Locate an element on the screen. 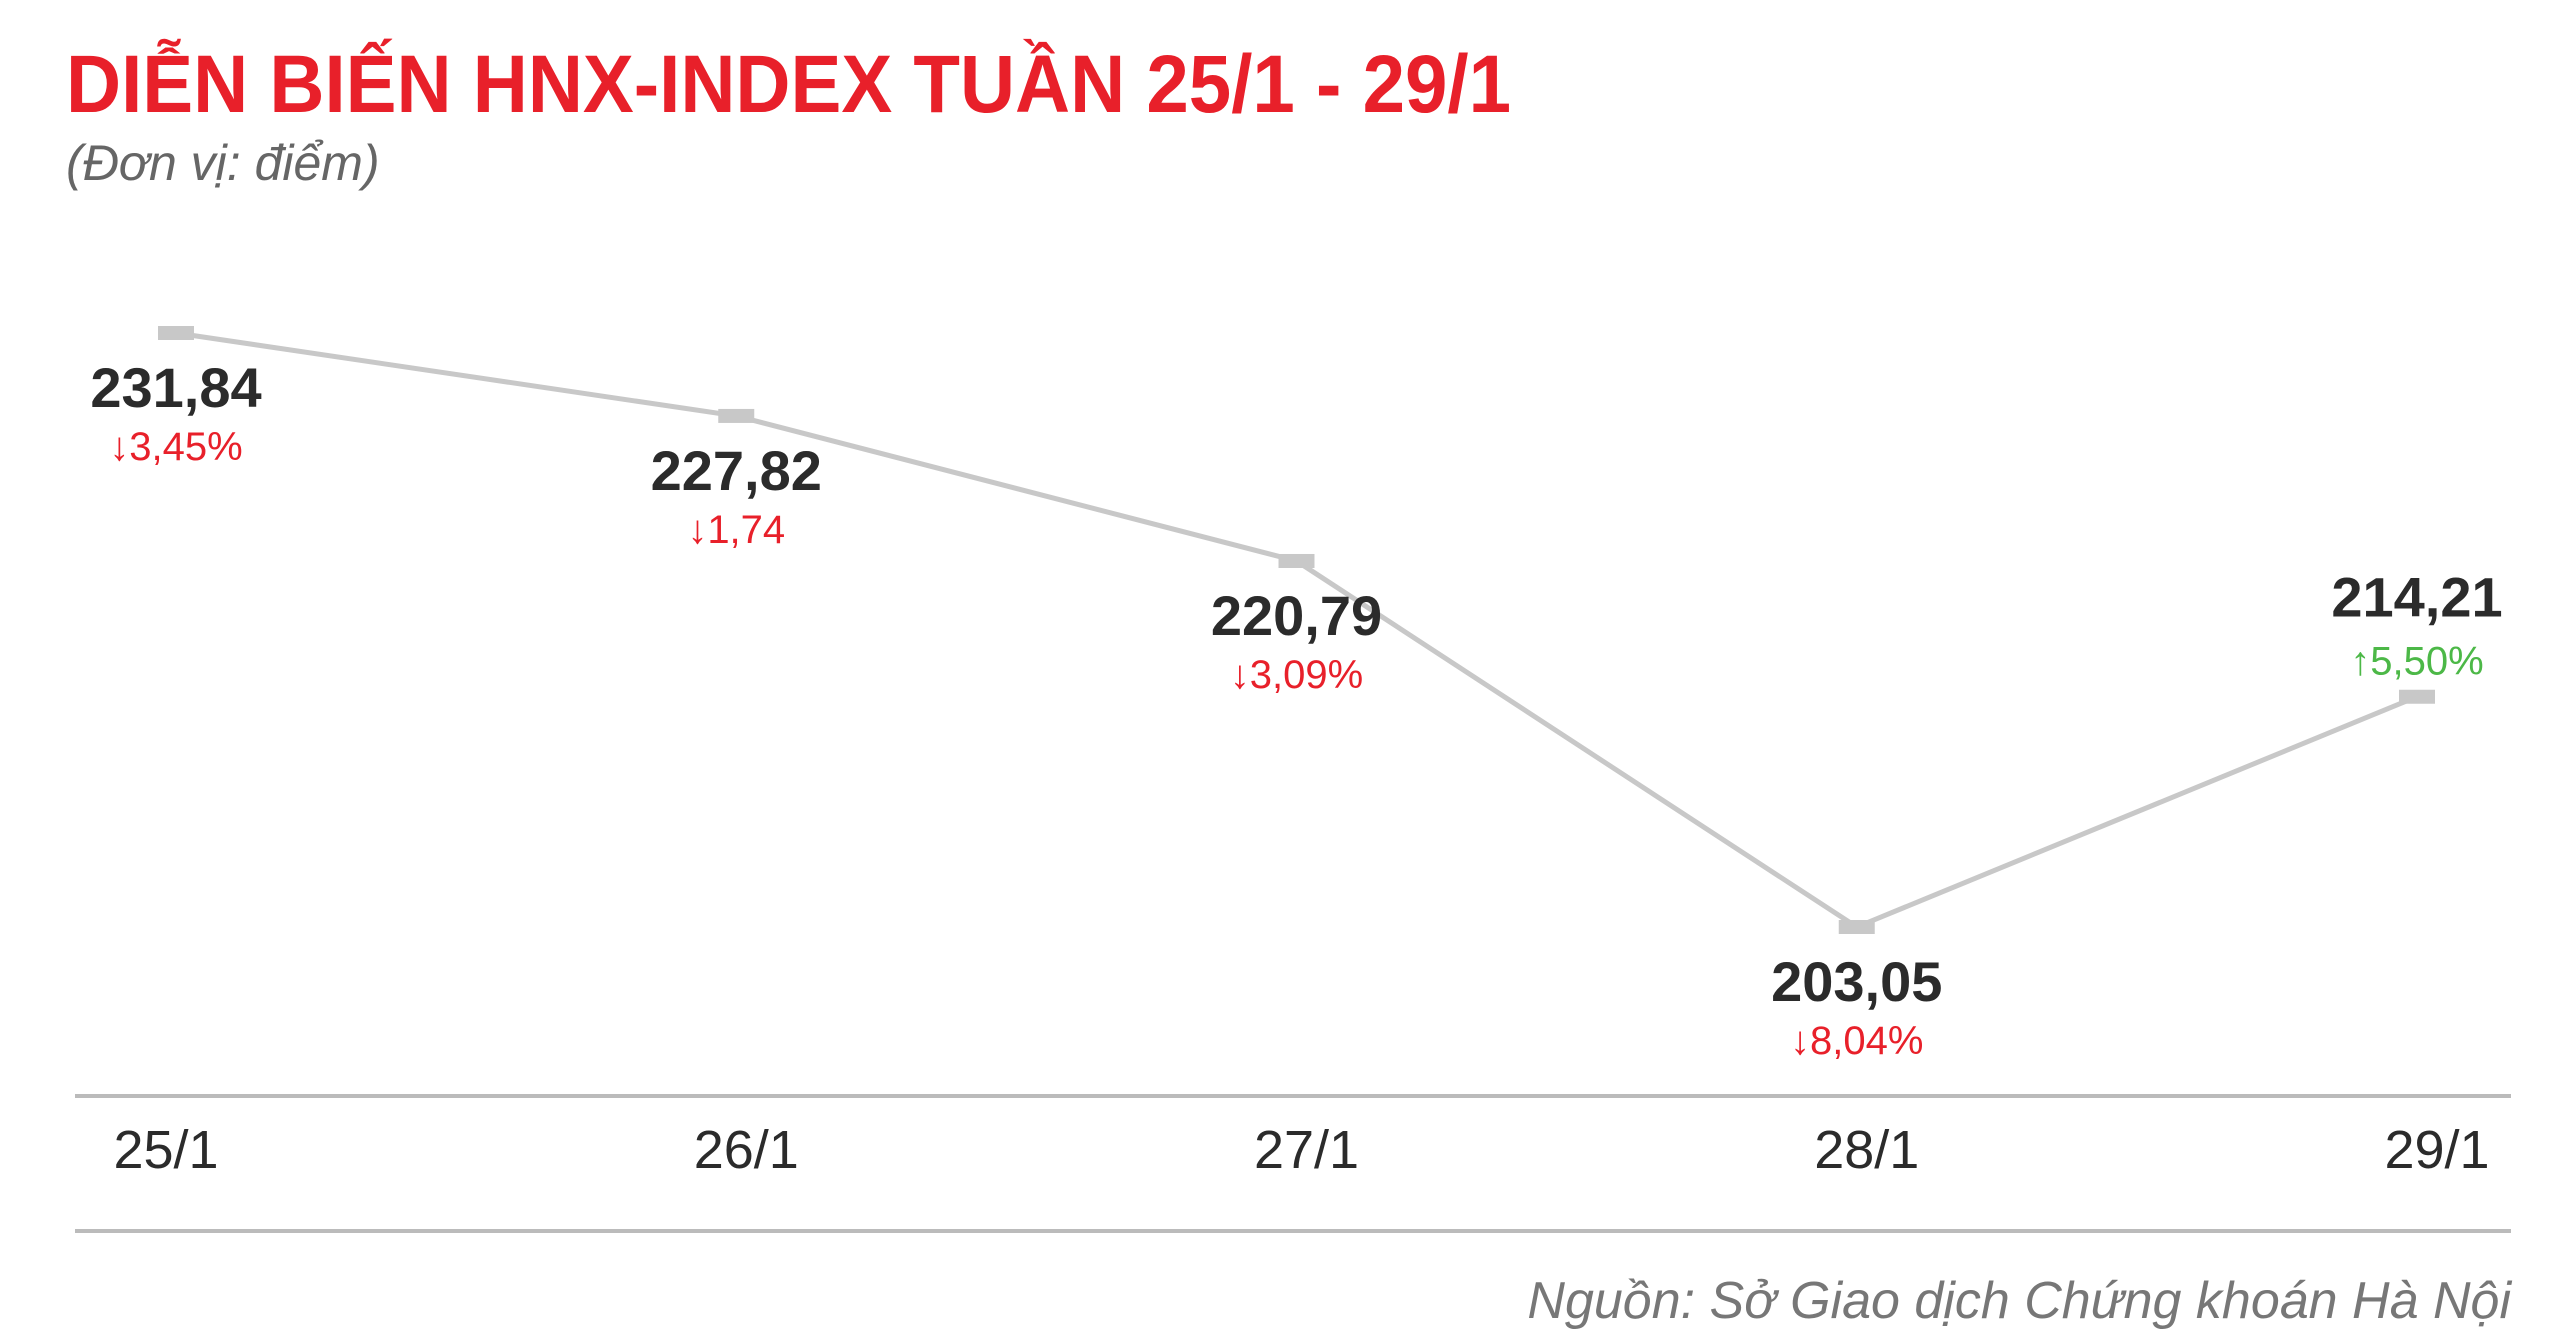  change-label: ↓3,45% is located at coordinates (175, 447).